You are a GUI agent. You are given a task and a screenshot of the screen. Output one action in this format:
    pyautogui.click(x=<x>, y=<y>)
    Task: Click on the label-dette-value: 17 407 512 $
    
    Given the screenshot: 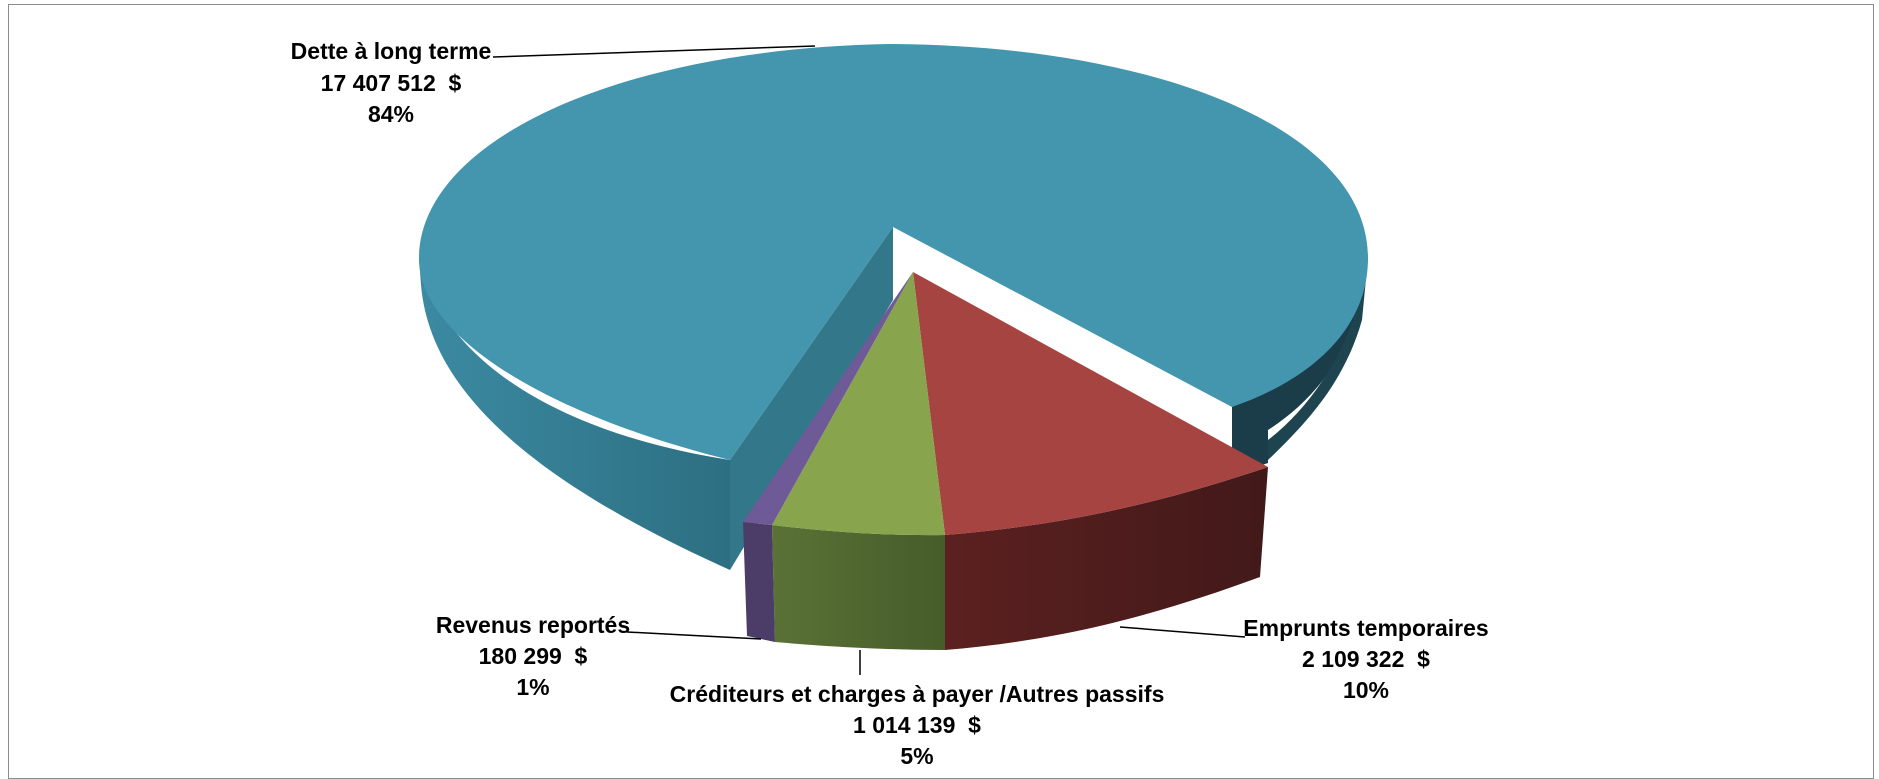 What is the action you would take?
    pyautogui.click(x=391, y=83)
    